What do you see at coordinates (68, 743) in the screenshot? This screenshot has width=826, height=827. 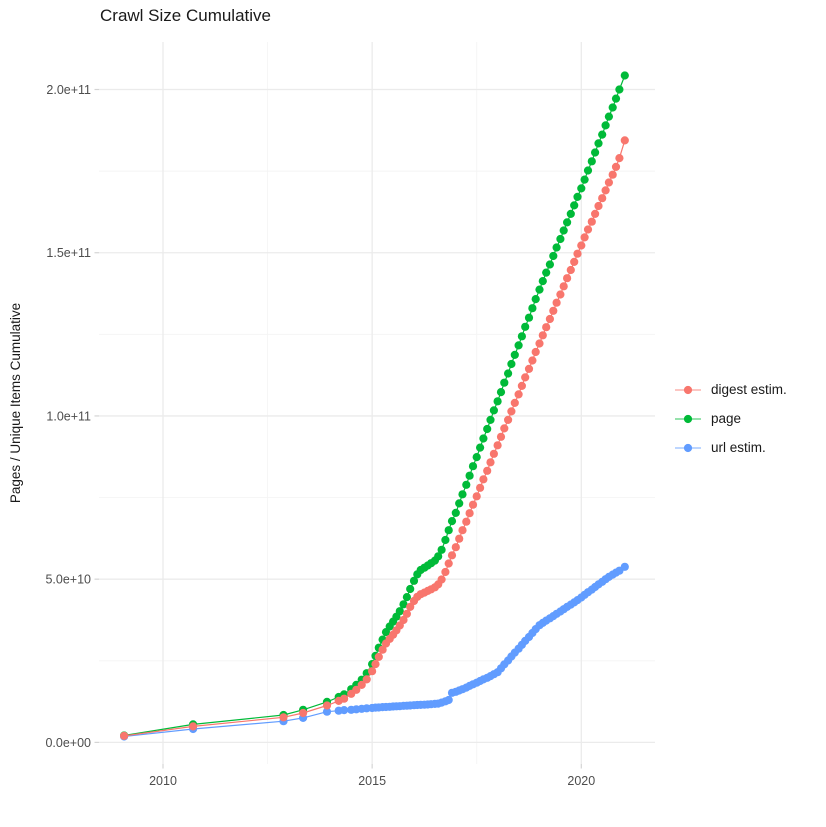 I see `y-tick-label: 0.0e+00` at bounding box center [68, 743].